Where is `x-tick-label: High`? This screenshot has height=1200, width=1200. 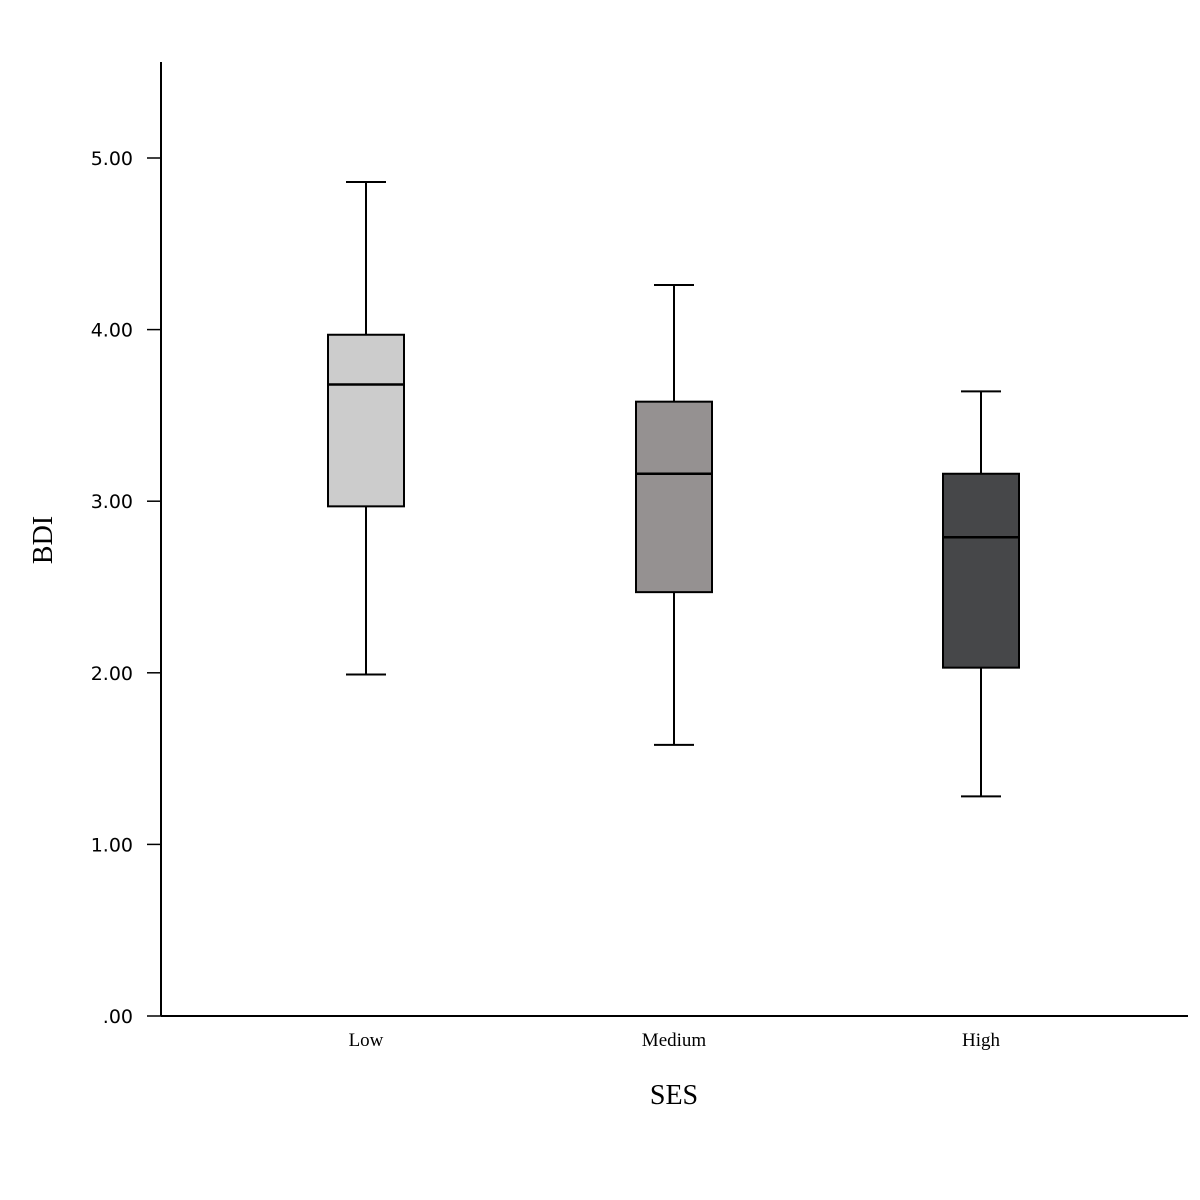 x-tick-label: High is located at coordinates (981, 1040).